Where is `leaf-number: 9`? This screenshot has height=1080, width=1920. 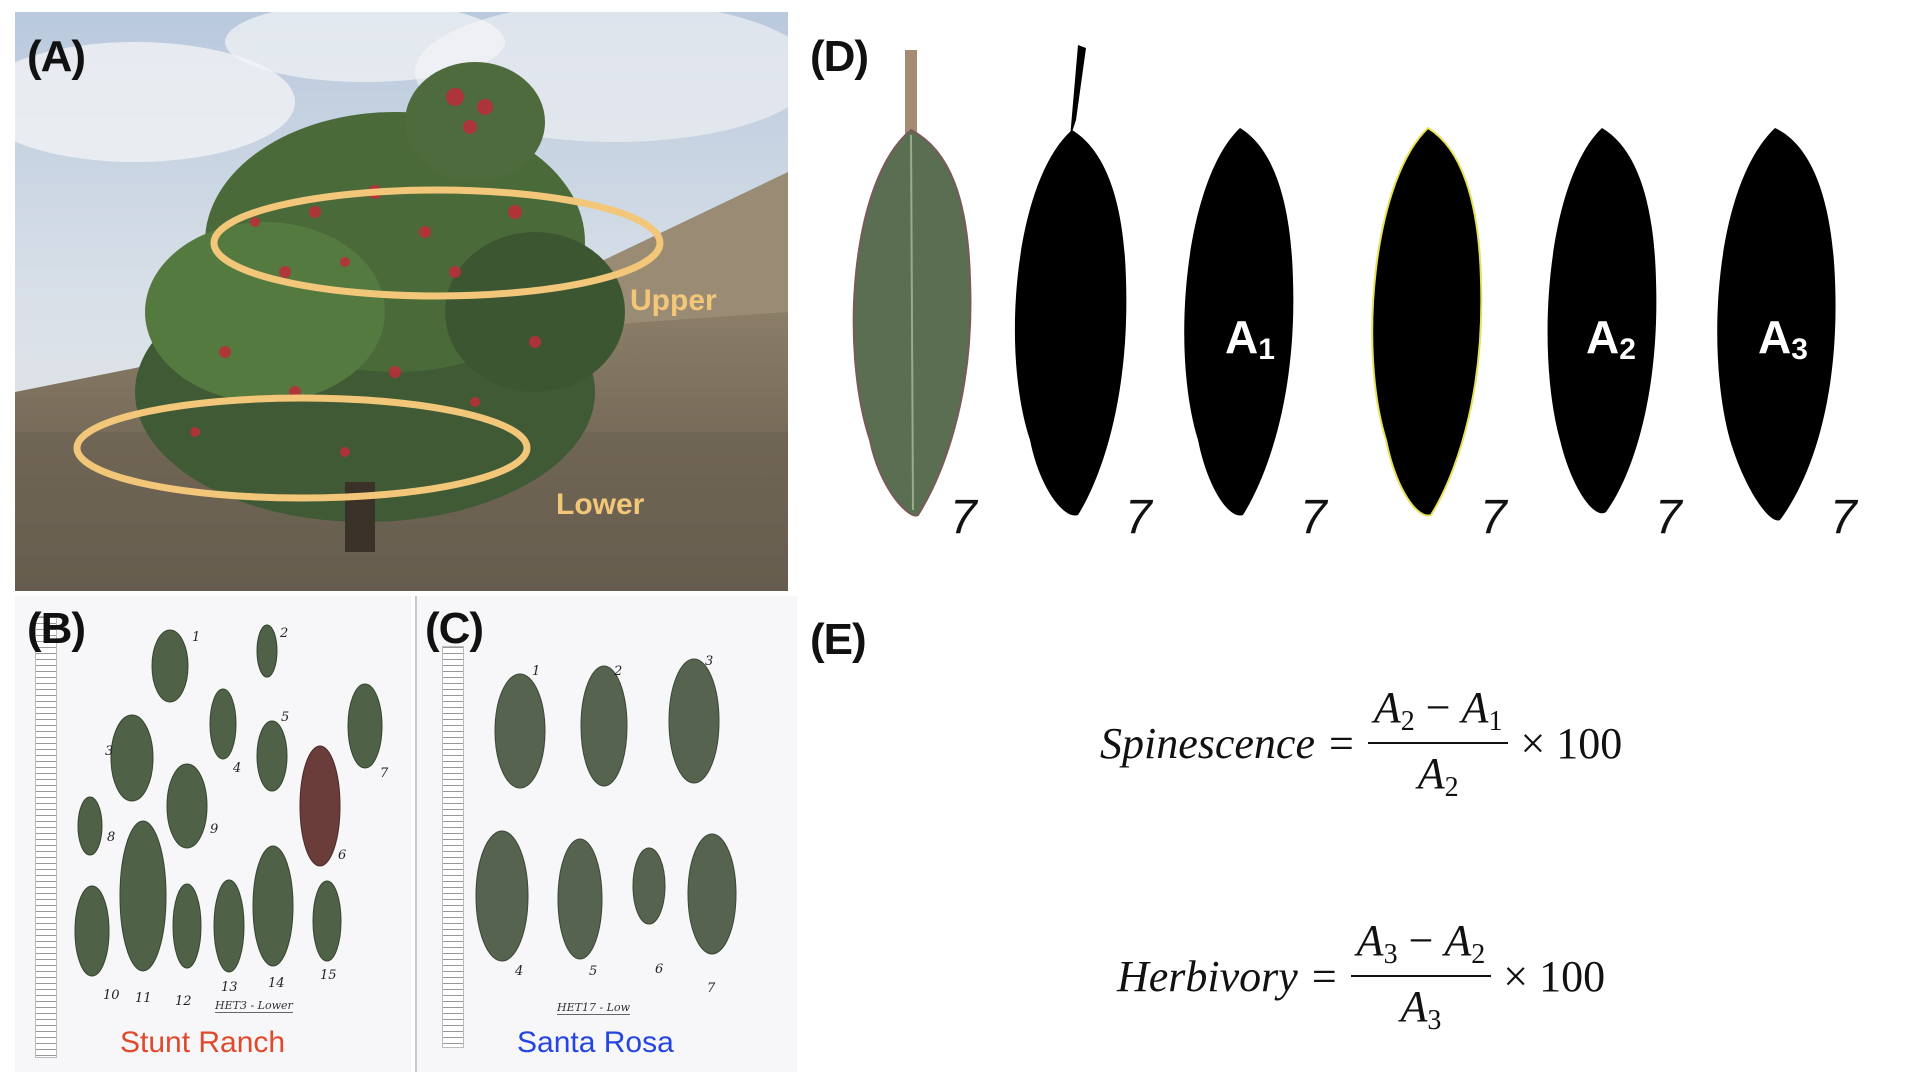
leaf-number: 9 is located at coordinates (214, 829).